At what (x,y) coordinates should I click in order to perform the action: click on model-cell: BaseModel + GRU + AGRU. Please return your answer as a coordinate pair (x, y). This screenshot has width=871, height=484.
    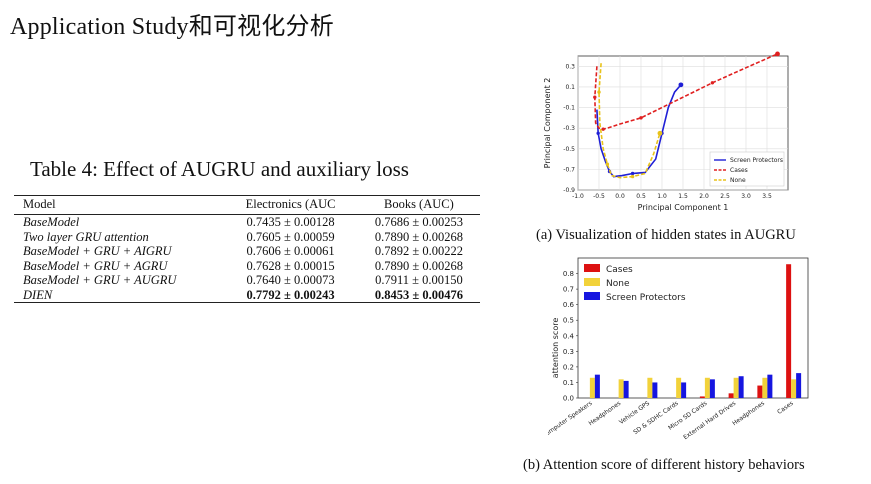
    Looking at the image, I should click on (95, 265).